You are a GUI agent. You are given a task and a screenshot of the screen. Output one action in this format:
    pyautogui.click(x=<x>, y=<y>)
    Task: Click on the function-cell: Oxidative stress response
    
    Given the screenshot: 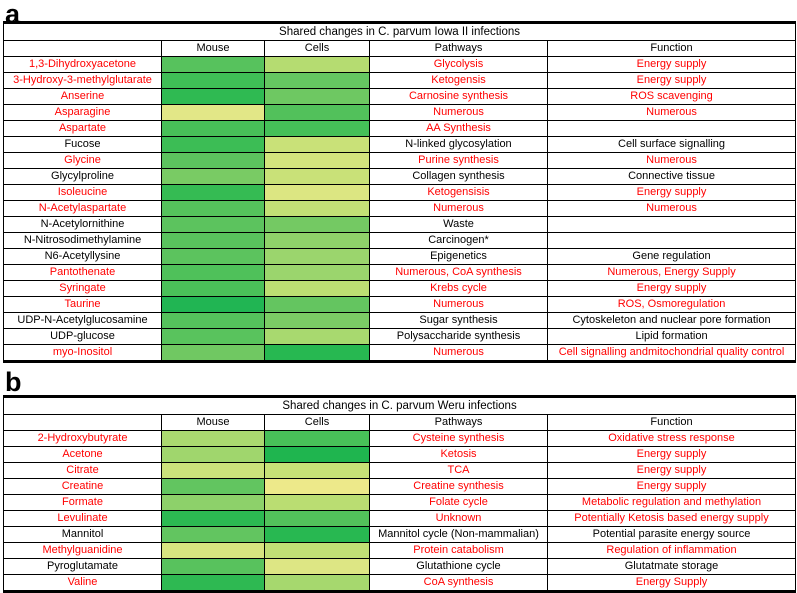 What is the action you would take?
    pyautogui.click(x=671, y=438)
    